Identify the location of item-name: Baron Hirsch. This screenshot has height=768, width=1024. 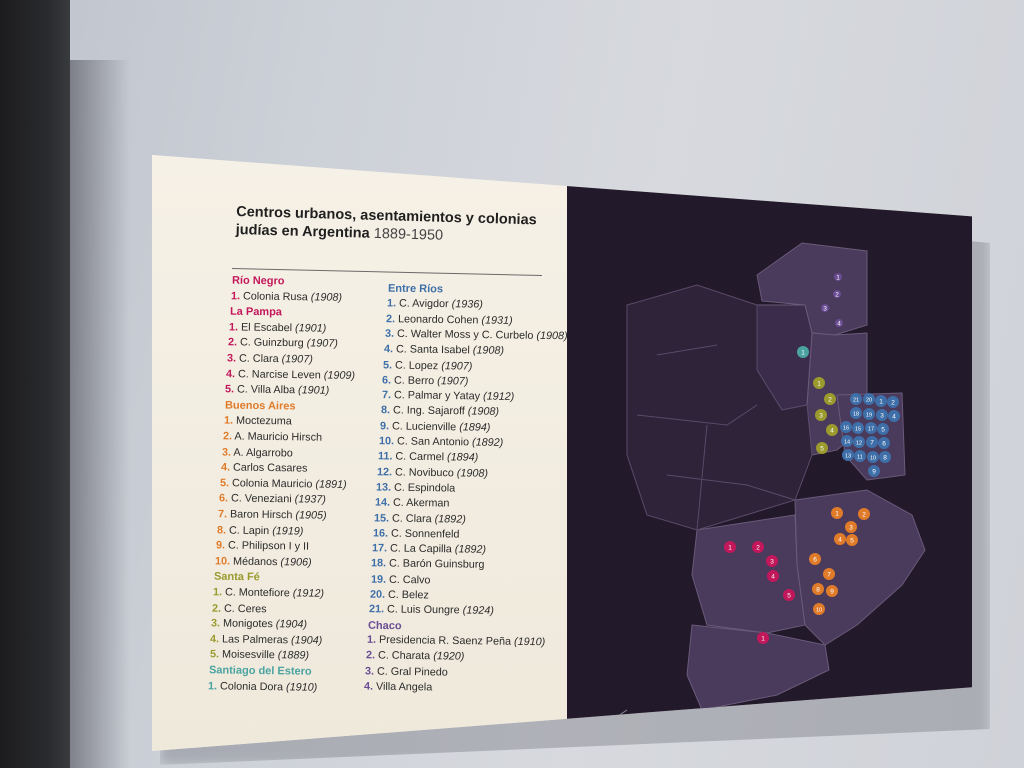
(261, 515).